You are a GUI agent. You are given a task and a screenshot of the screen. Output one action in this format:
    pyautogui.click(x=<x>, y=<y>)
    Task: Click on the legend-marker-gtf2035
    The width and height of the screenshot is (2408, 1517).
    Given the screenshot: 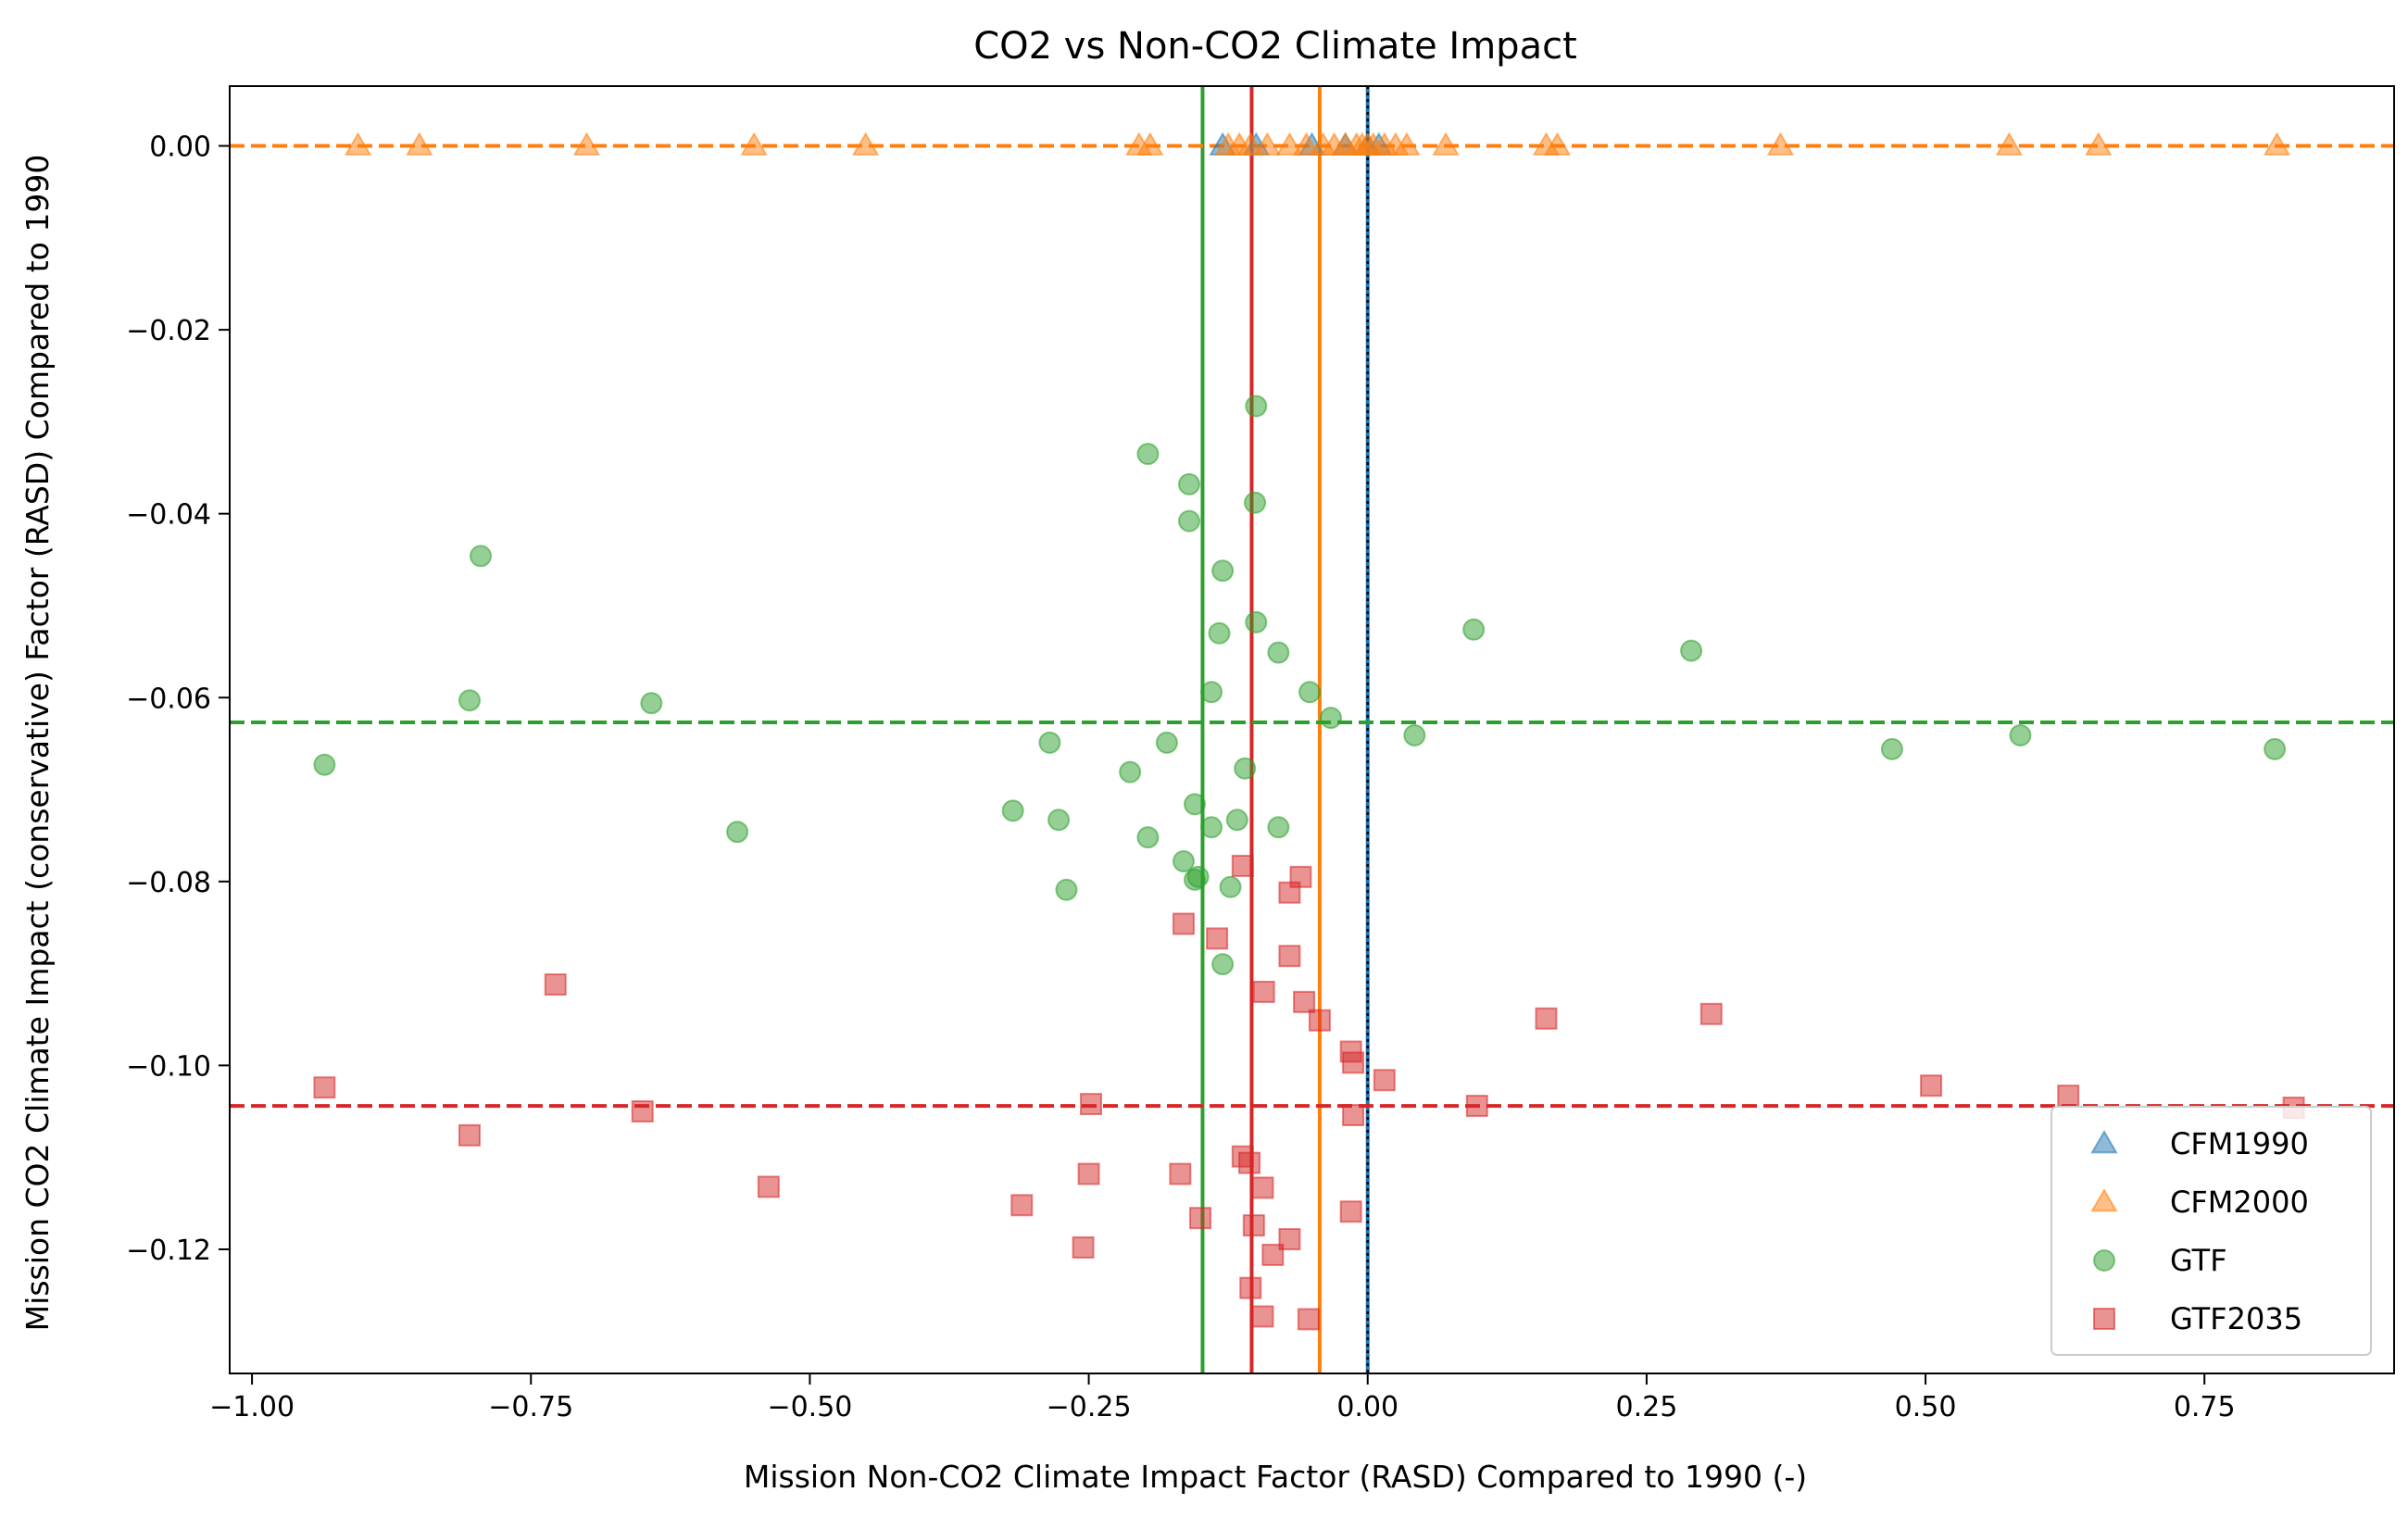 What is the action you would take?
    pyautogui.click(x=2104, y=1319)
    